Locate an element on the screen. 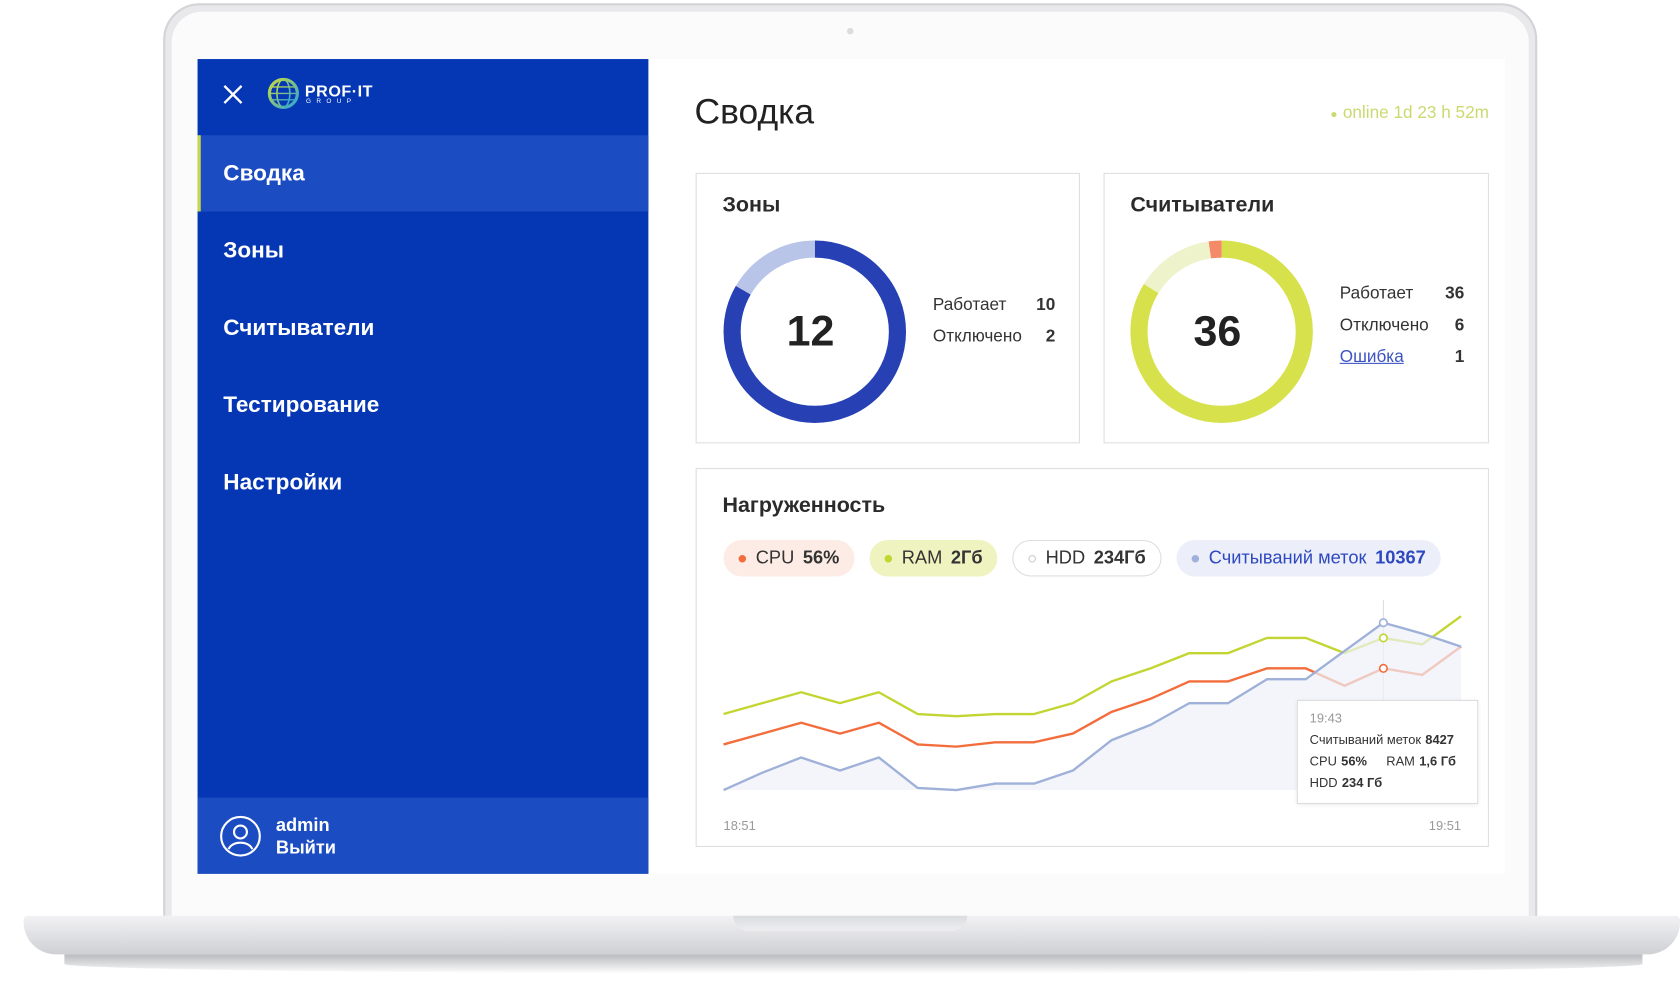  donut-total: 36 is located at coordinates (1217, 332).